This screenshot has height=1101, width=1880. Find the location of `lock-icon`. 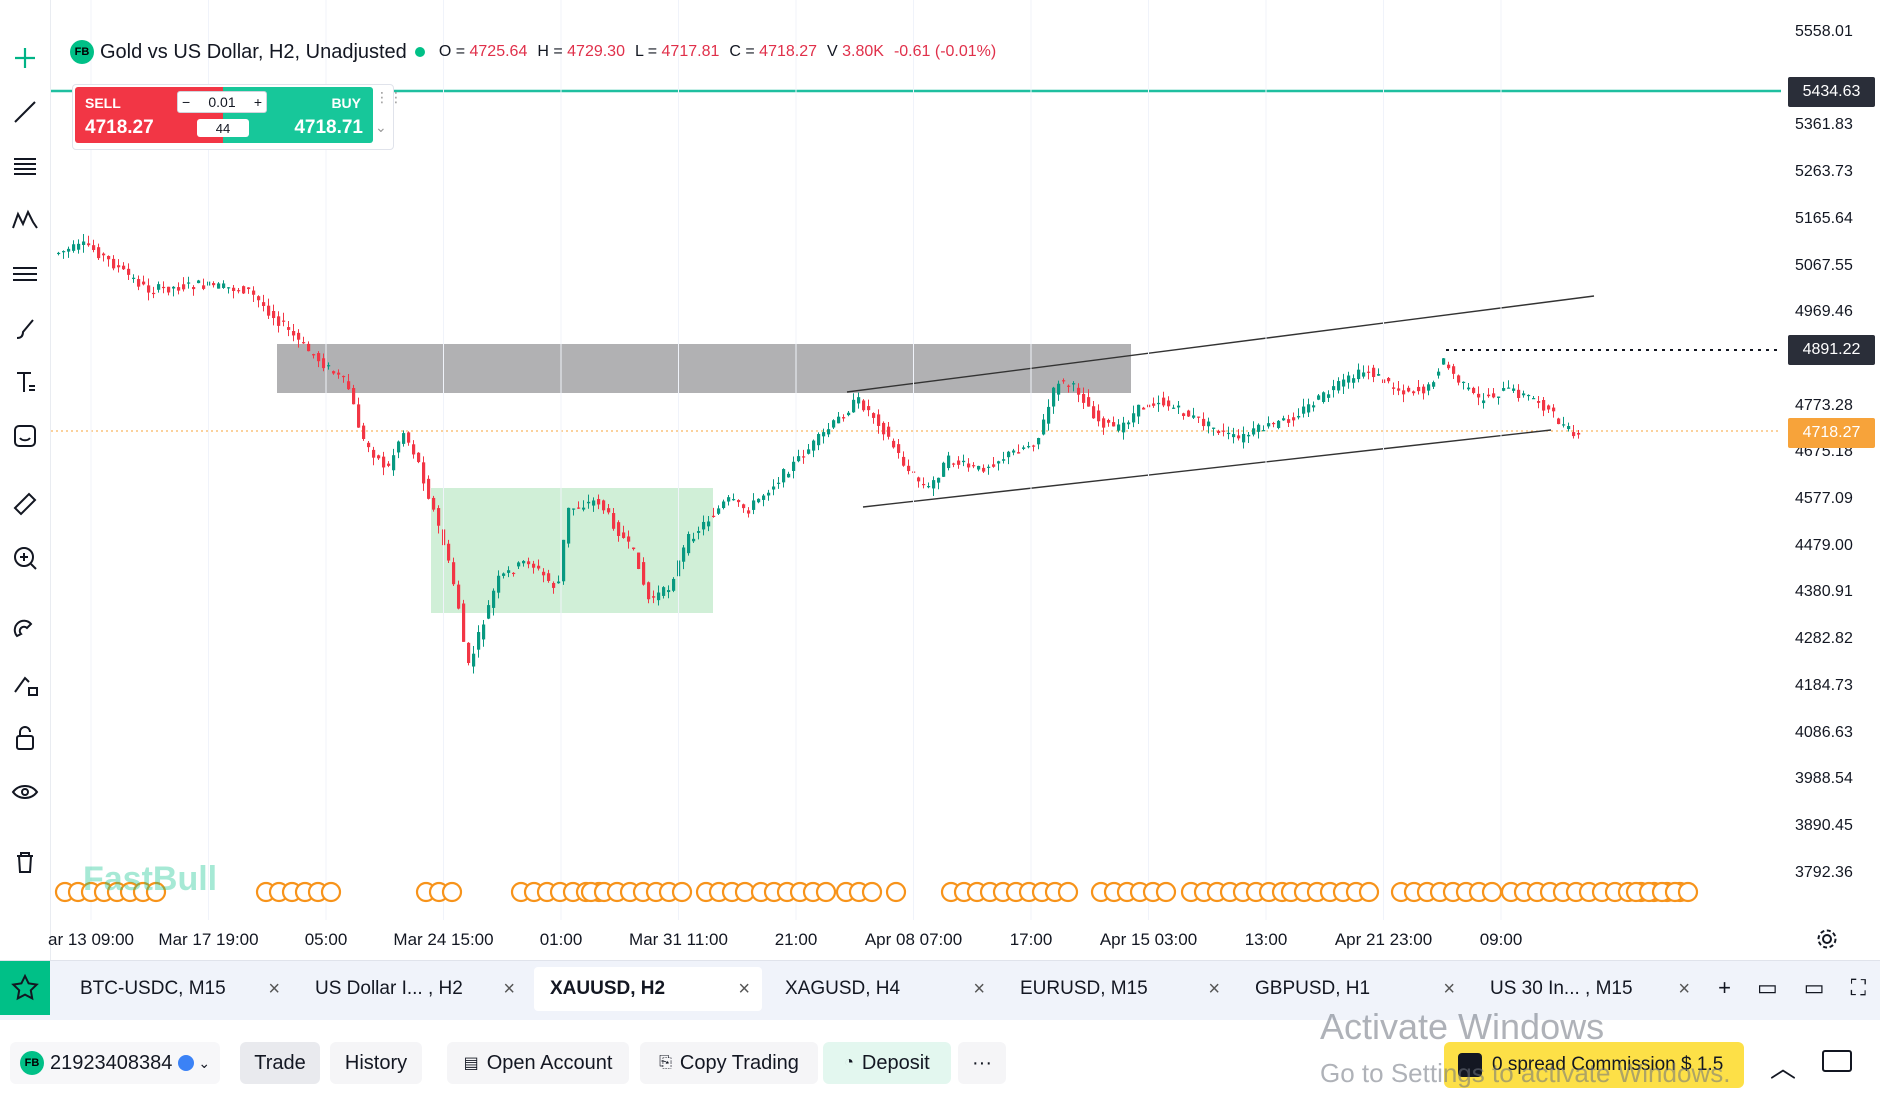

lock-icon is located at coordinates (25, 738).